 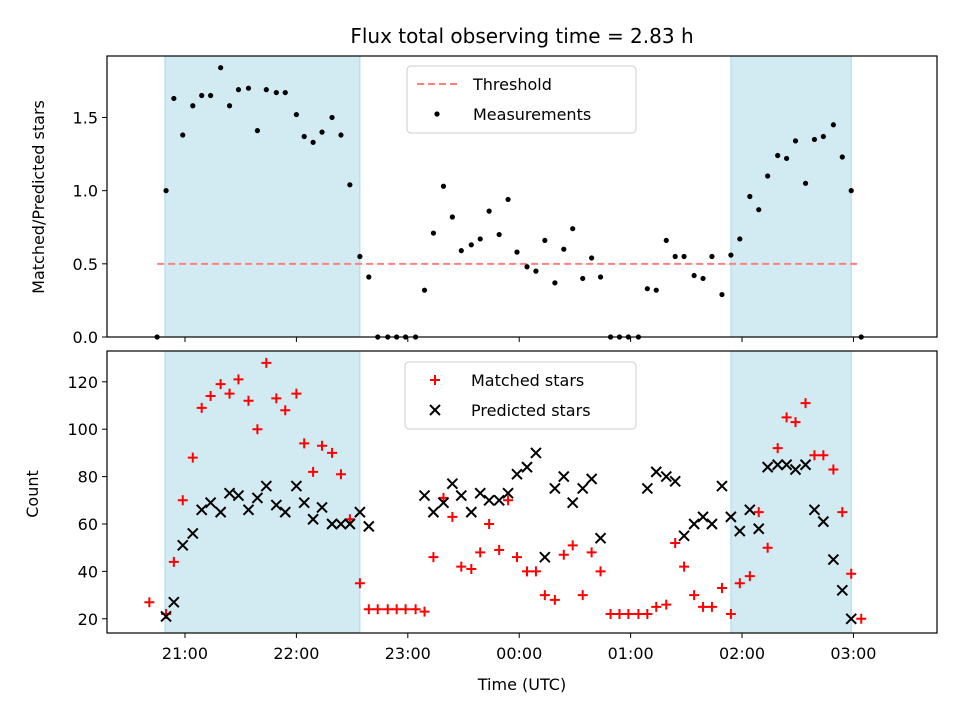 What do you see at coordinates (85, 264) in the screenshot?
I see `y-tick-label: 0.5` at bounding box center [85, 264].